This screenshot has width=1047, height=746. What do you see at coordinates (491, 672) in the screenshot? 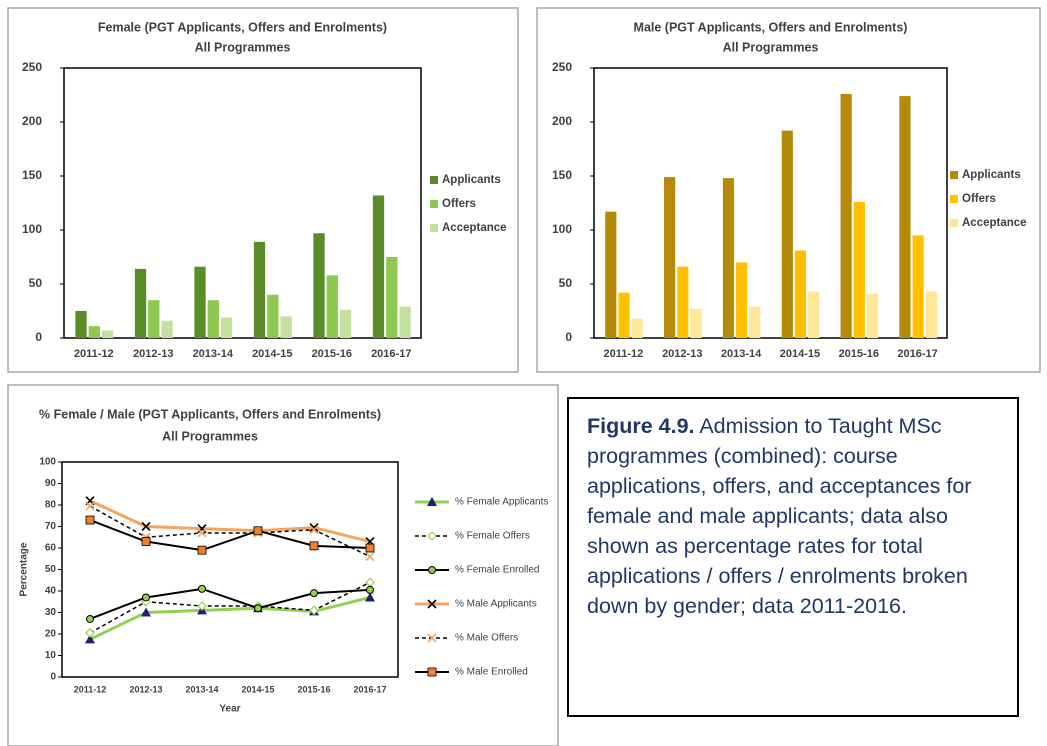
I see `legend-label: % Male Enrolled` at bounding box center [491, 672].